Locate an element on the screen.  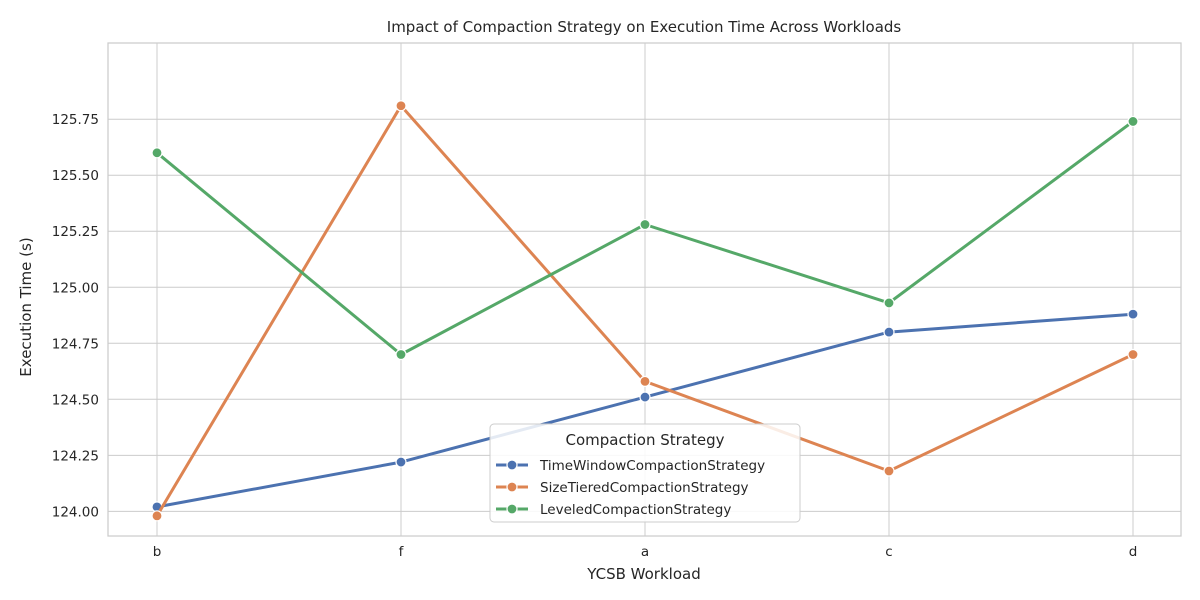
x-tick-label: a is located at coordinates (645, 552).